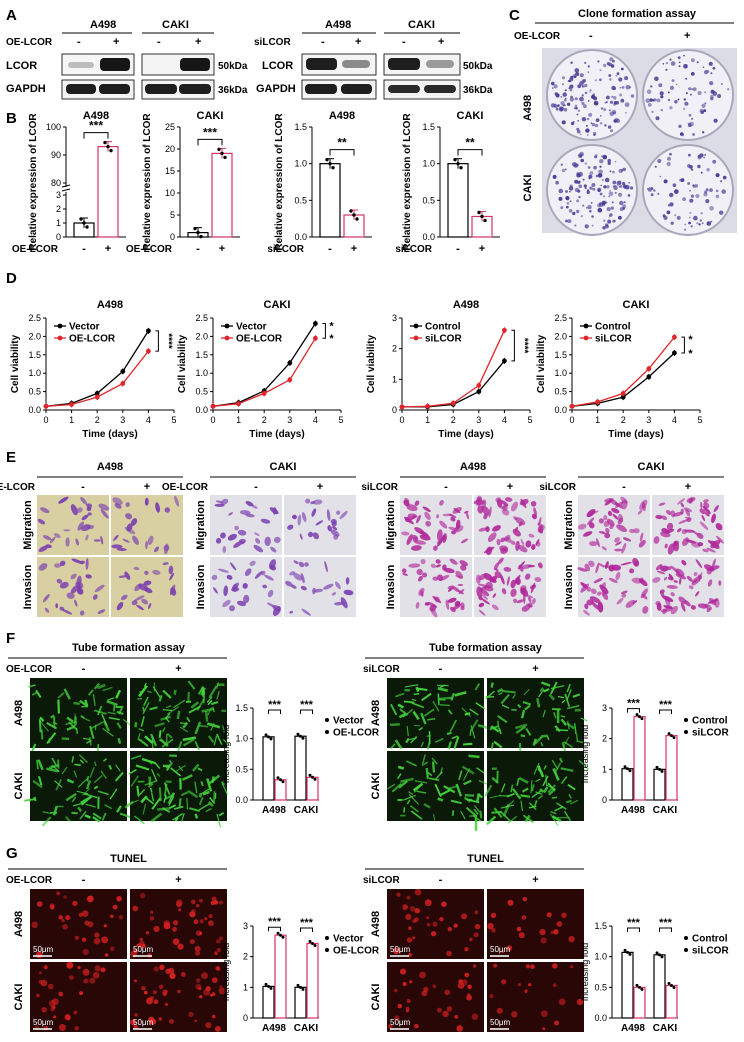  I want to click on significance-bracket, so click(210, 142).